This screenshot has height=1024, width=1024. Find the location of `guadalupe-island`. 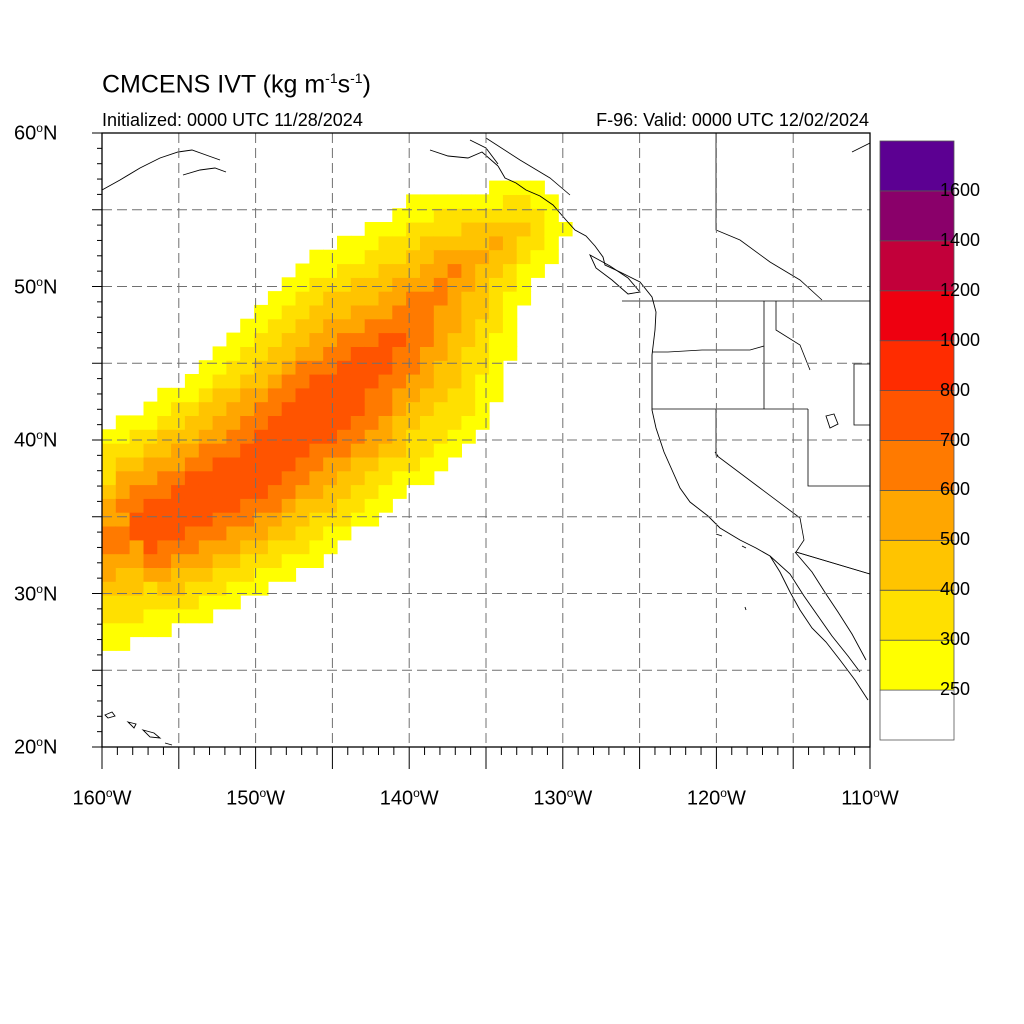

guadalupe-island is located at coordinates (745, 608).